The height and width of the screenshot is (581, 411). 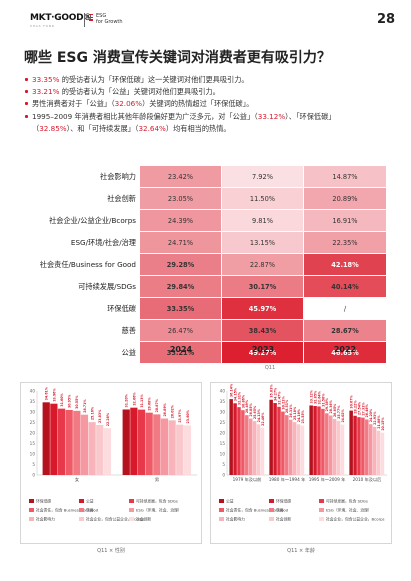 I want to click on bar-value-label: 30.67%, so click(x=352, y=402).